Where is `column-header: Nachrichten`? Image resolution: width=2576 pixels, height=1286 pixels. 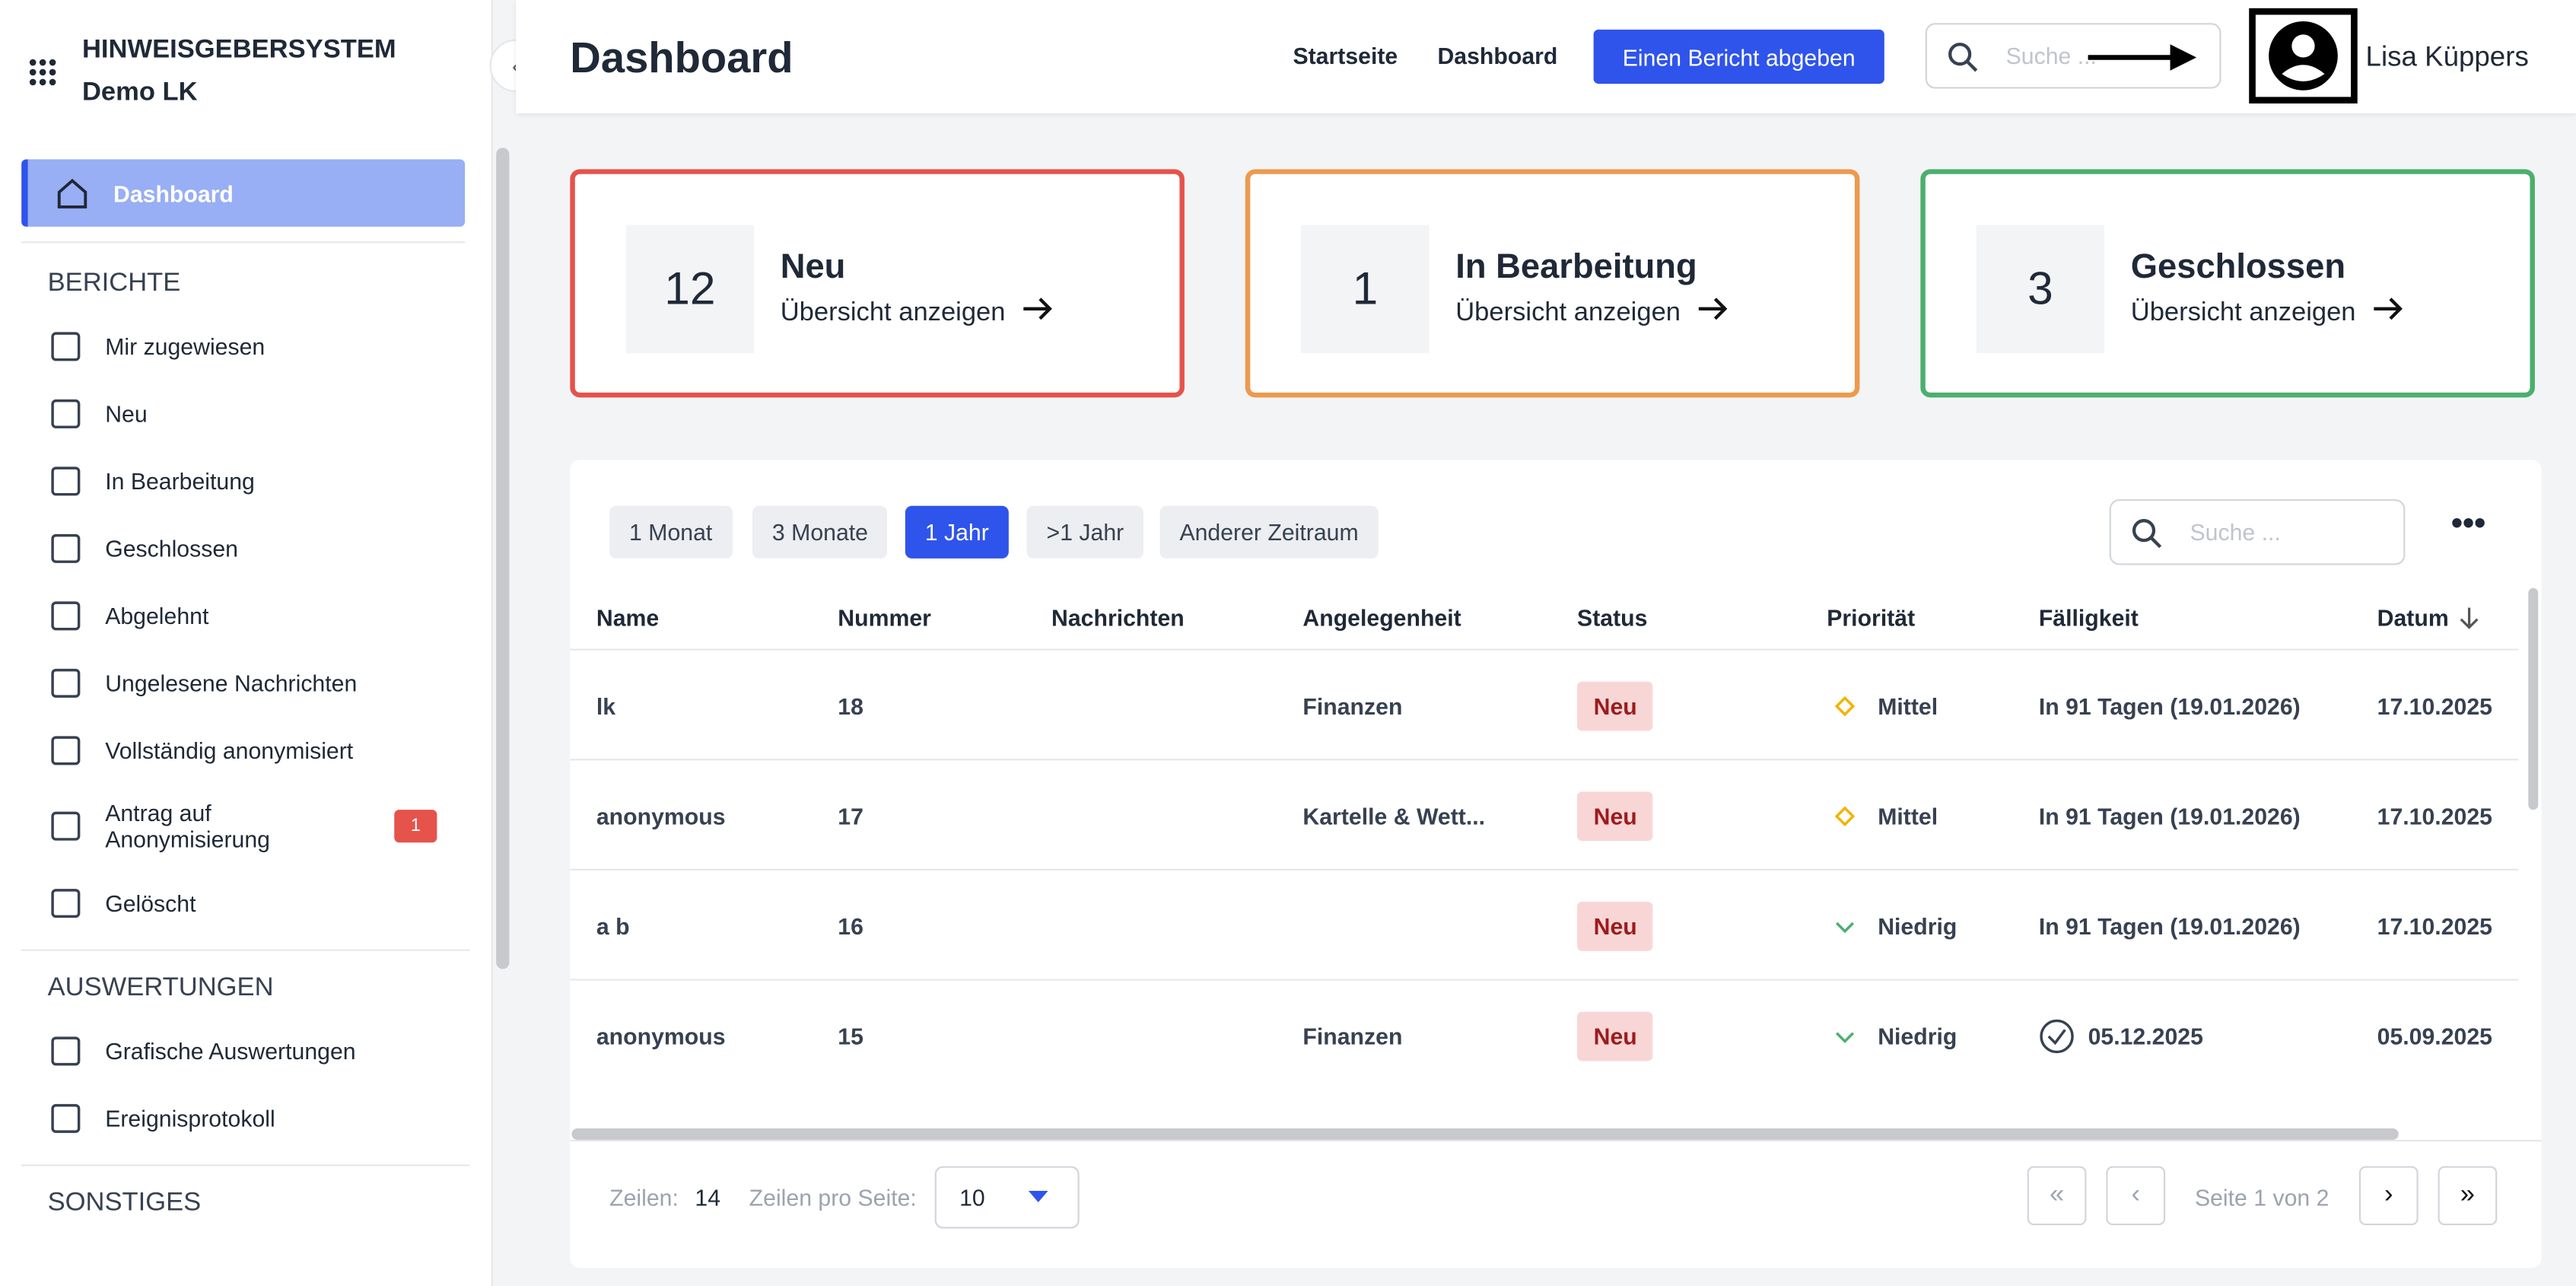
column-header: Nachrichten is located at coordinates (1118, 617).